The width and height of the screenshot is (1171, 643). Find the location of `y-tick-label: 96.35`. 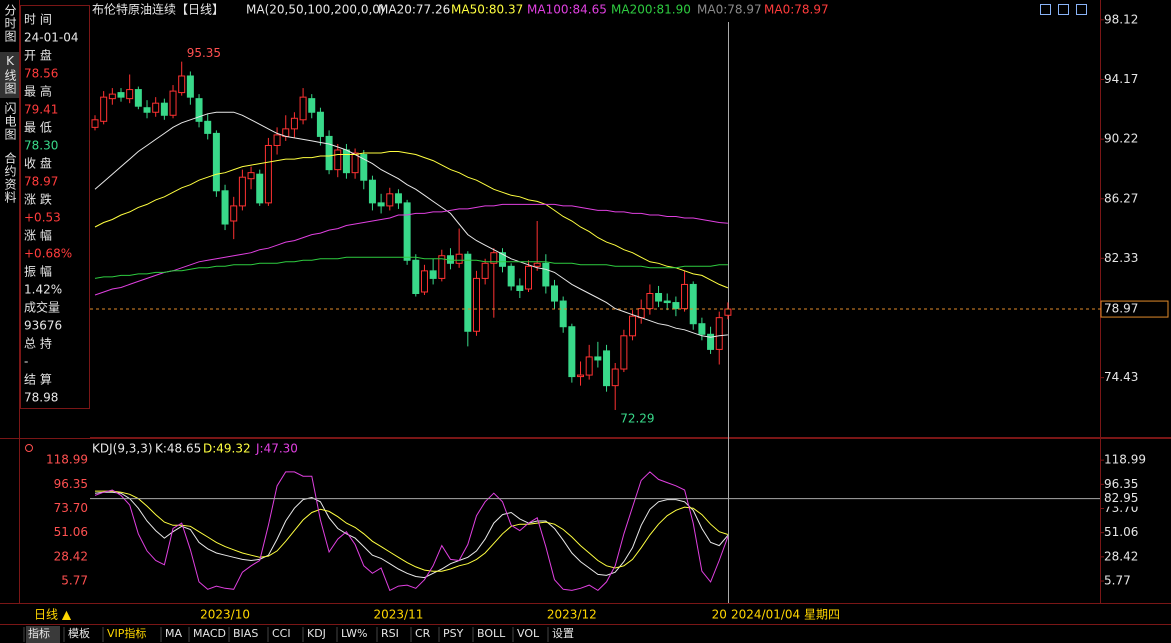

y-tick-label: 96.35 is located at coordinates (1121, 484).